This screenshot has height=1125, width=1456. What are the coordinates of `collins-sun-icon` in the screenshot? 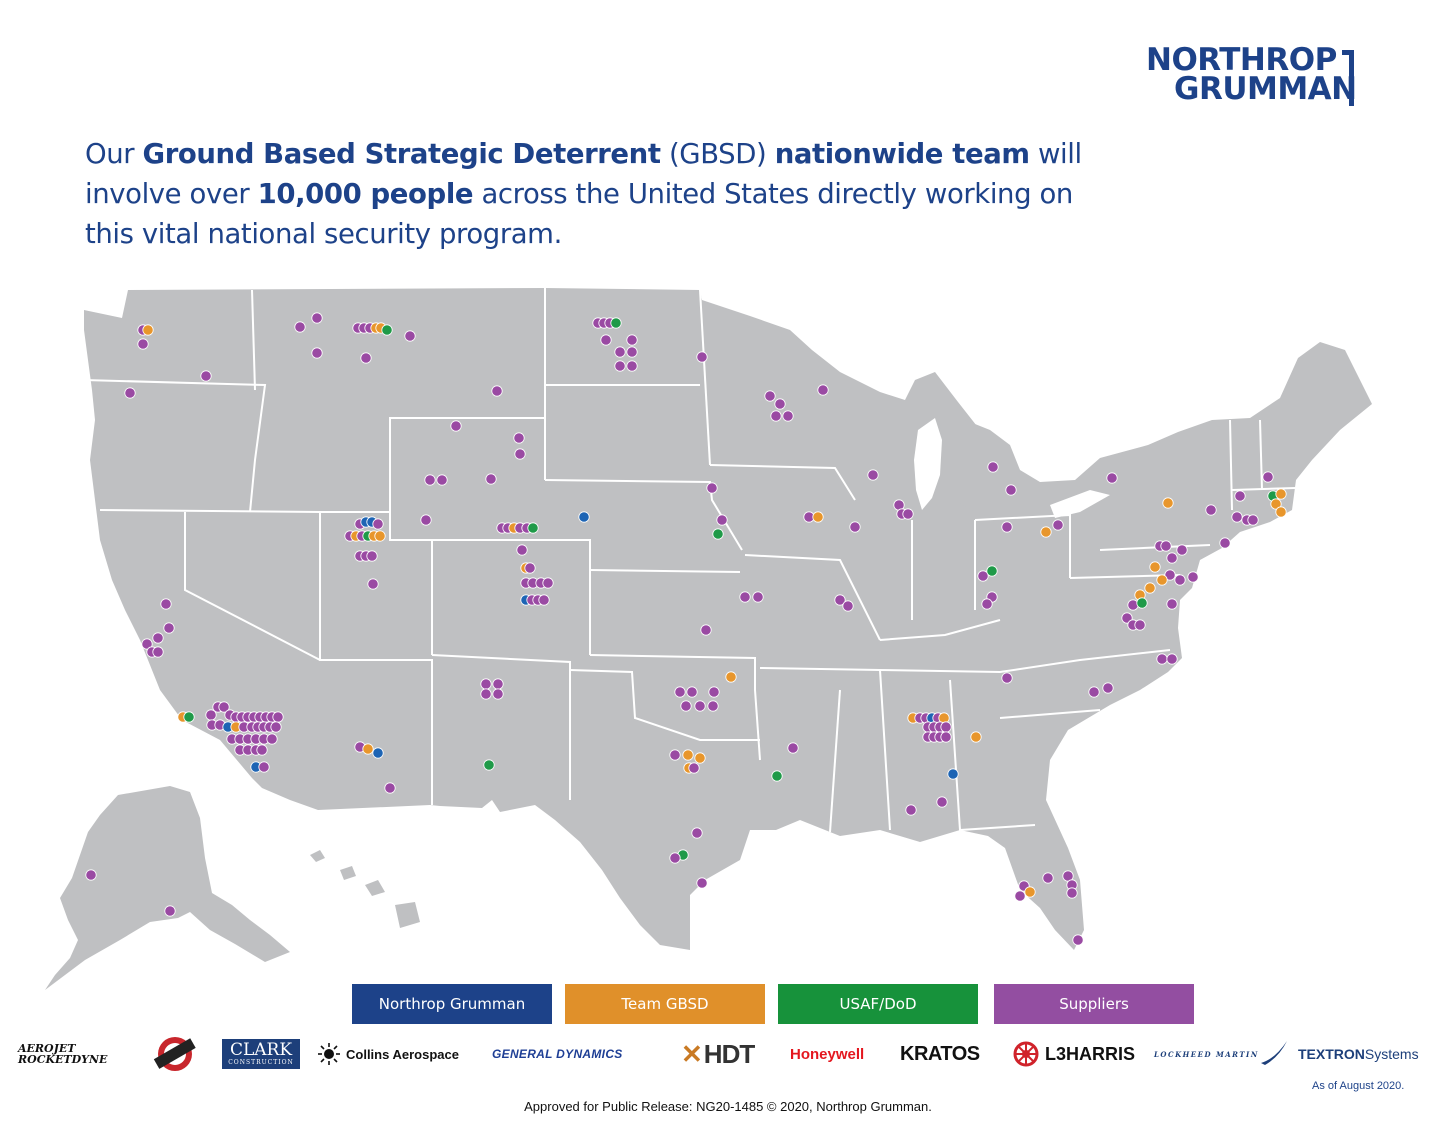 It's located at (329, 1054).